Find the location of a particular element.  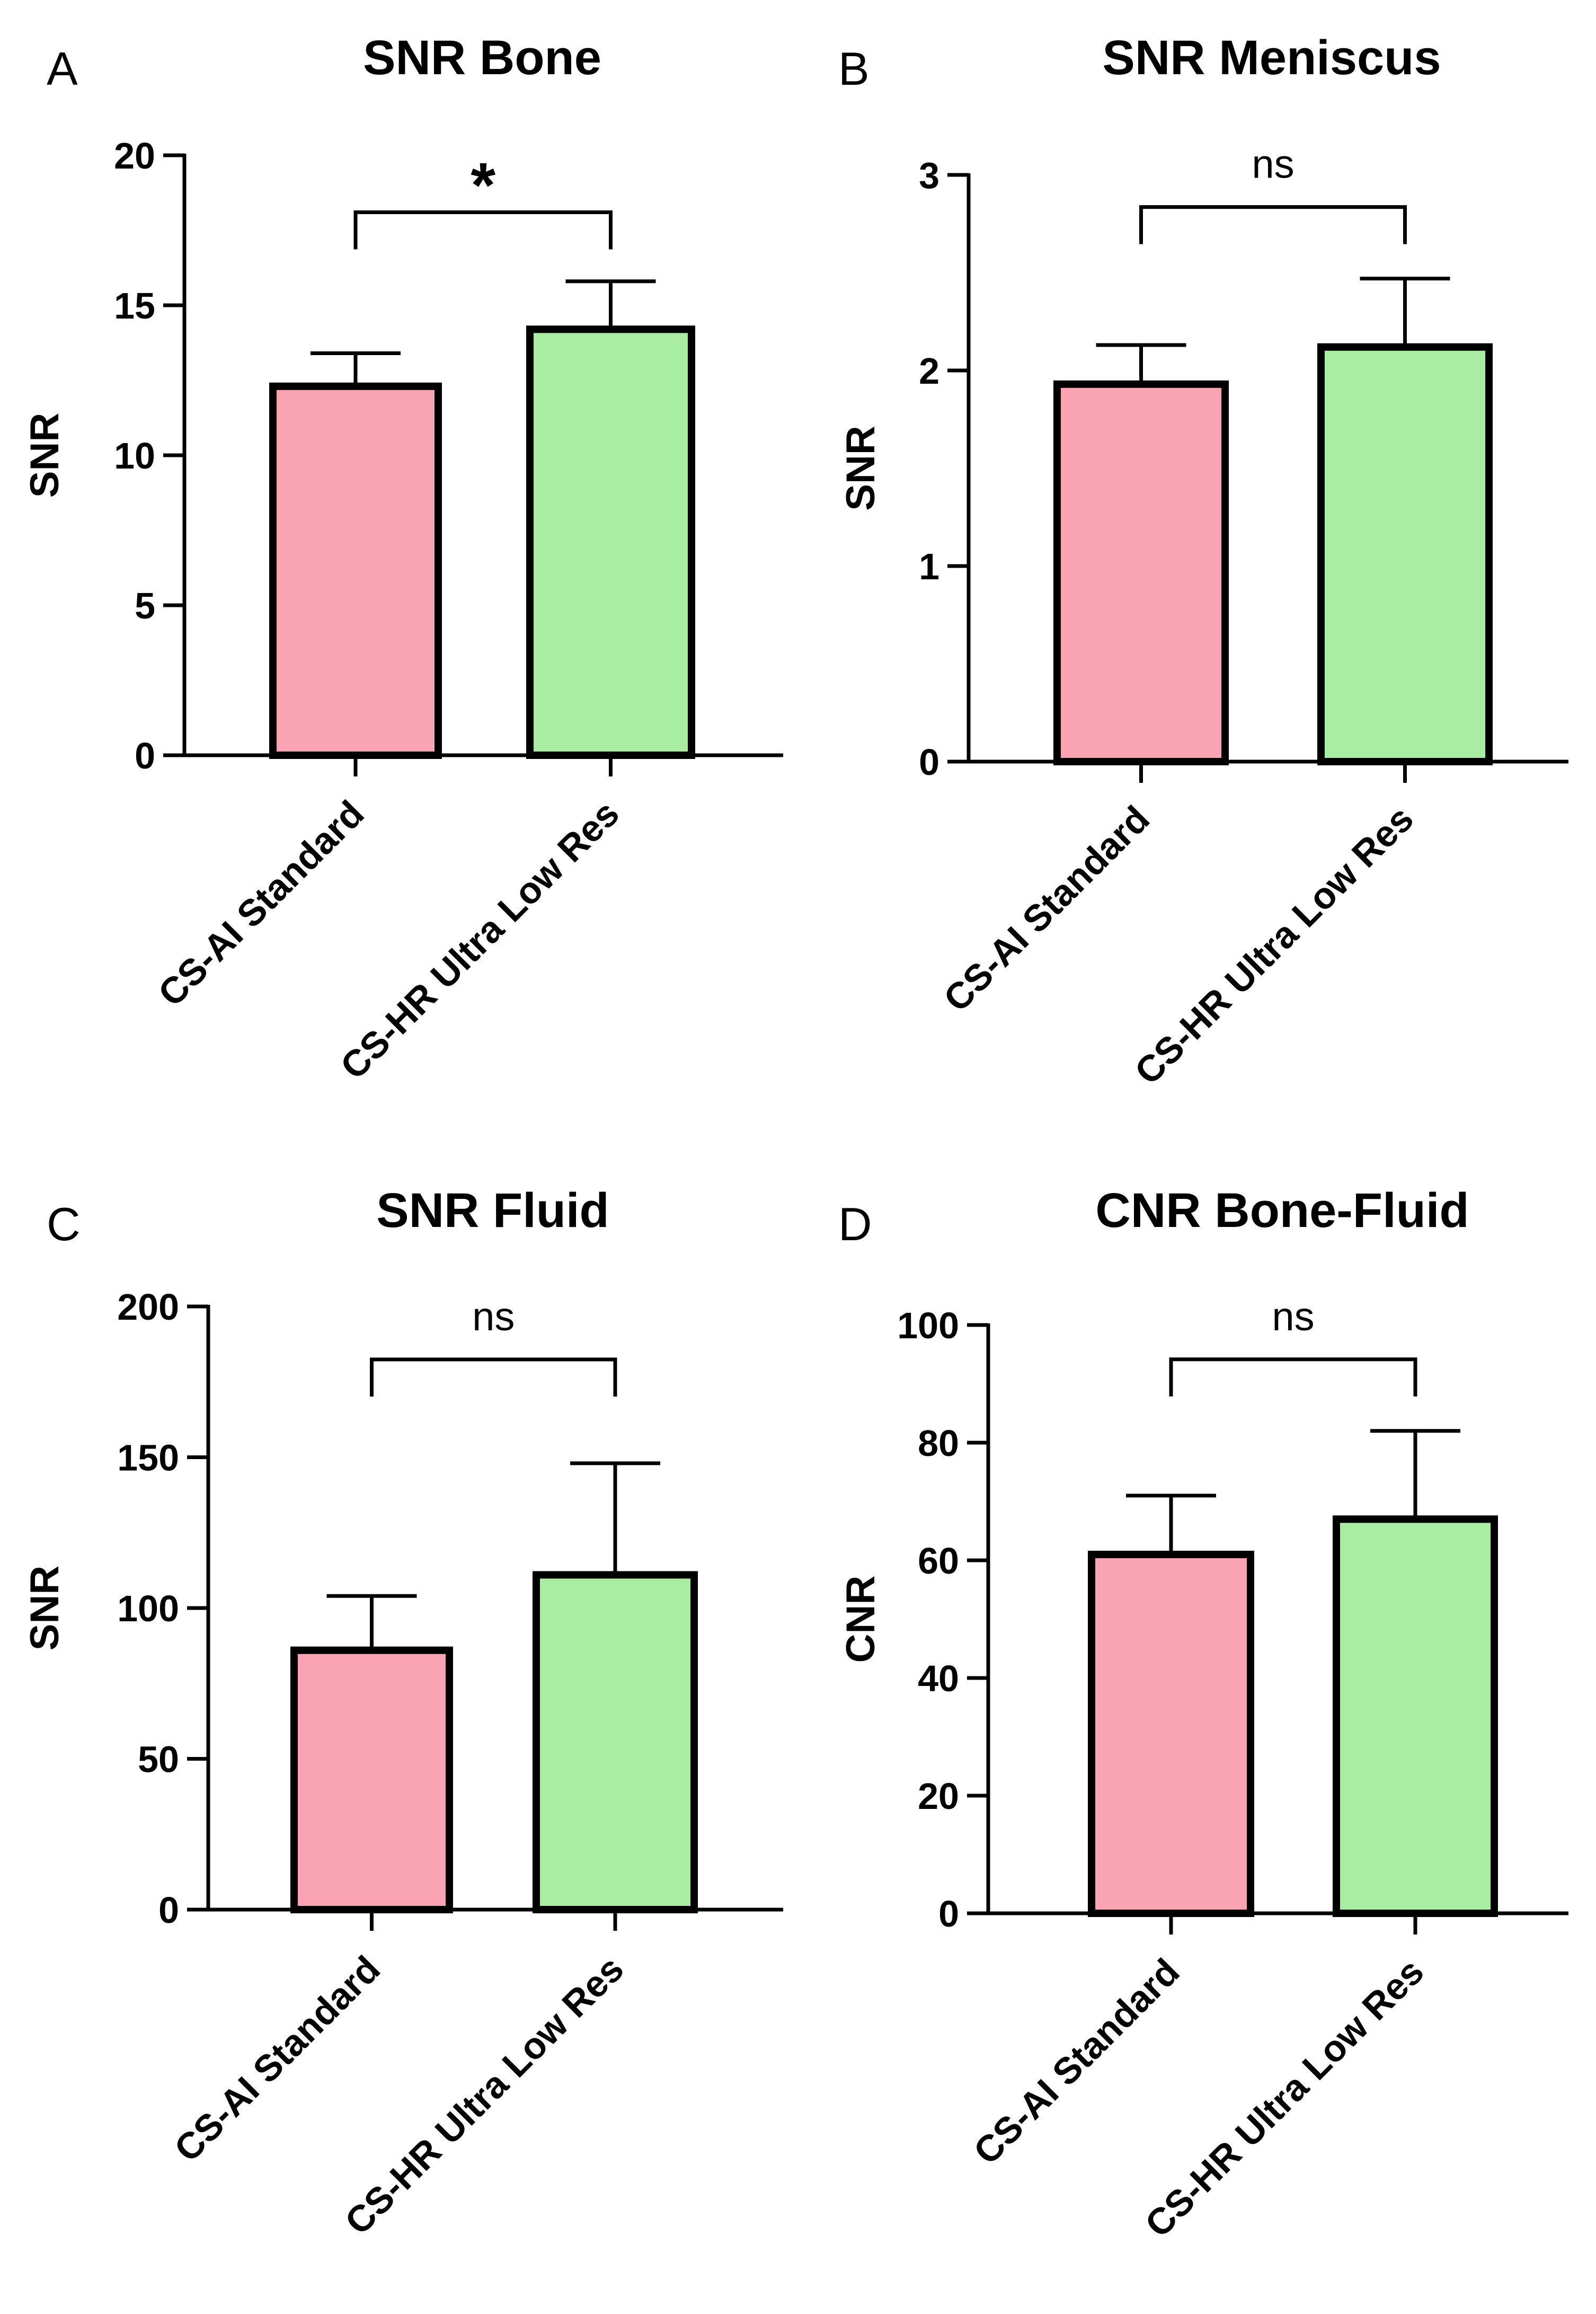

y-tick-label: 5 is located at coordinates (145, 606).